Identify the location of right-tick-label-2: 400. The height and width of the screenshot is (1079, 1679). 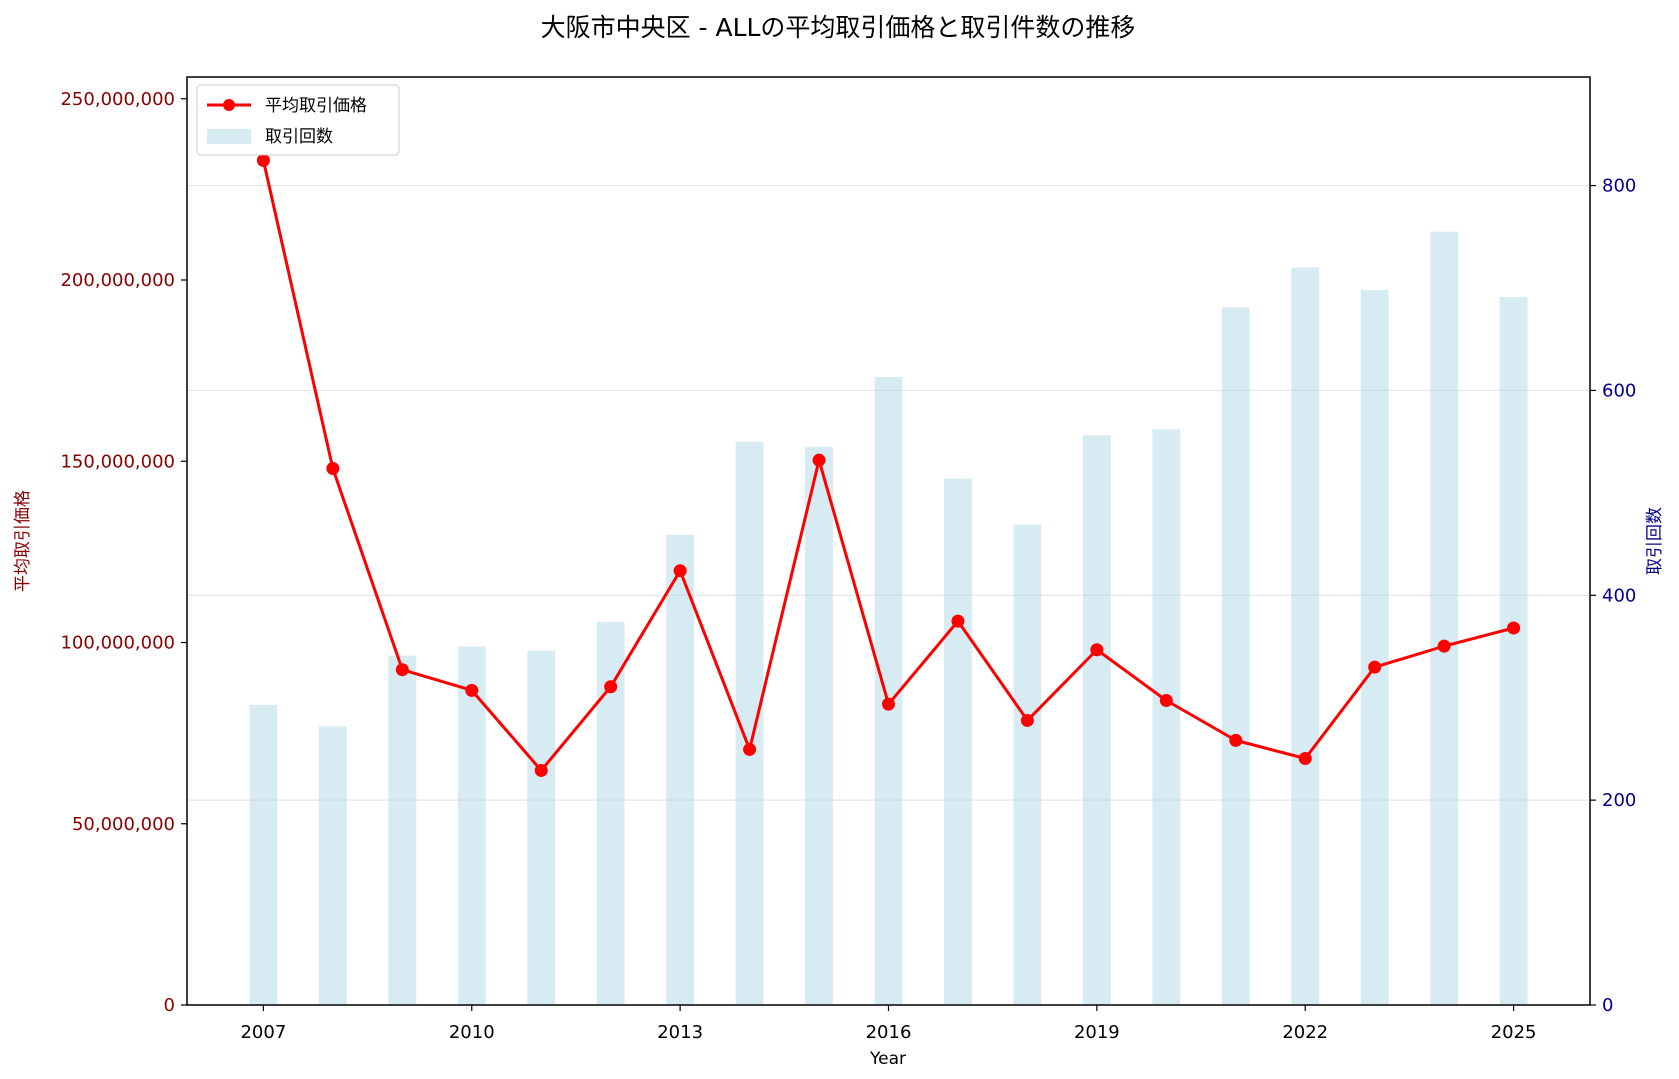
(1619, 595).